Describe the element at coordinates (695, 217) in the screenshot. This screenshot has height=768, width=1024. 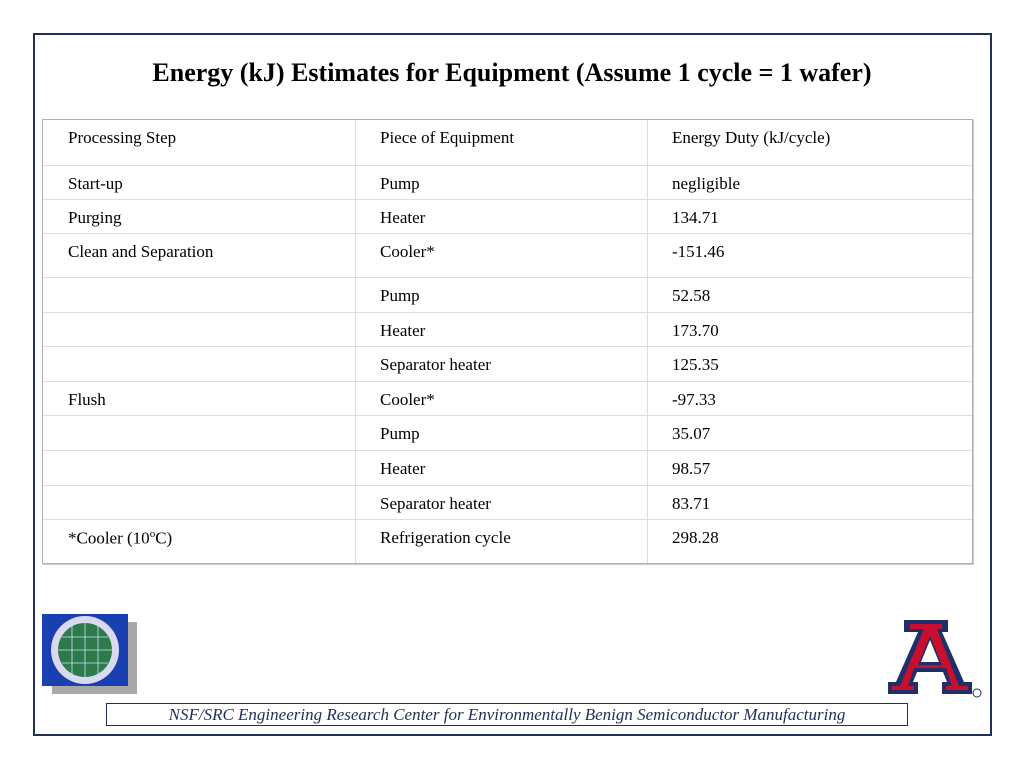
I see `table-cell: 134.71` at that location.